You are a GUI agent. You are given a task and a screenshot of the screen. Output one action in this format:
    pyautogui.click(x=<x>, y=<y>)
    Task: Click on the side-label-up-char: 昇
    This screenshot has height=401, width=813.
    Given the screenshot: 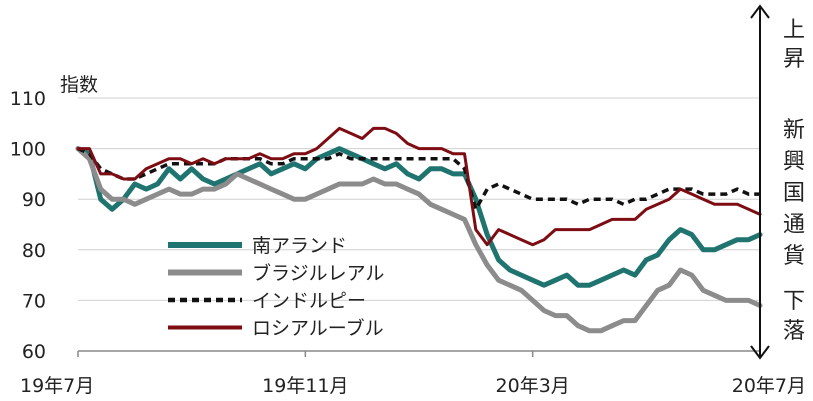 What is the action you would take?
    pyautogui.click(x=794, y=59)
    